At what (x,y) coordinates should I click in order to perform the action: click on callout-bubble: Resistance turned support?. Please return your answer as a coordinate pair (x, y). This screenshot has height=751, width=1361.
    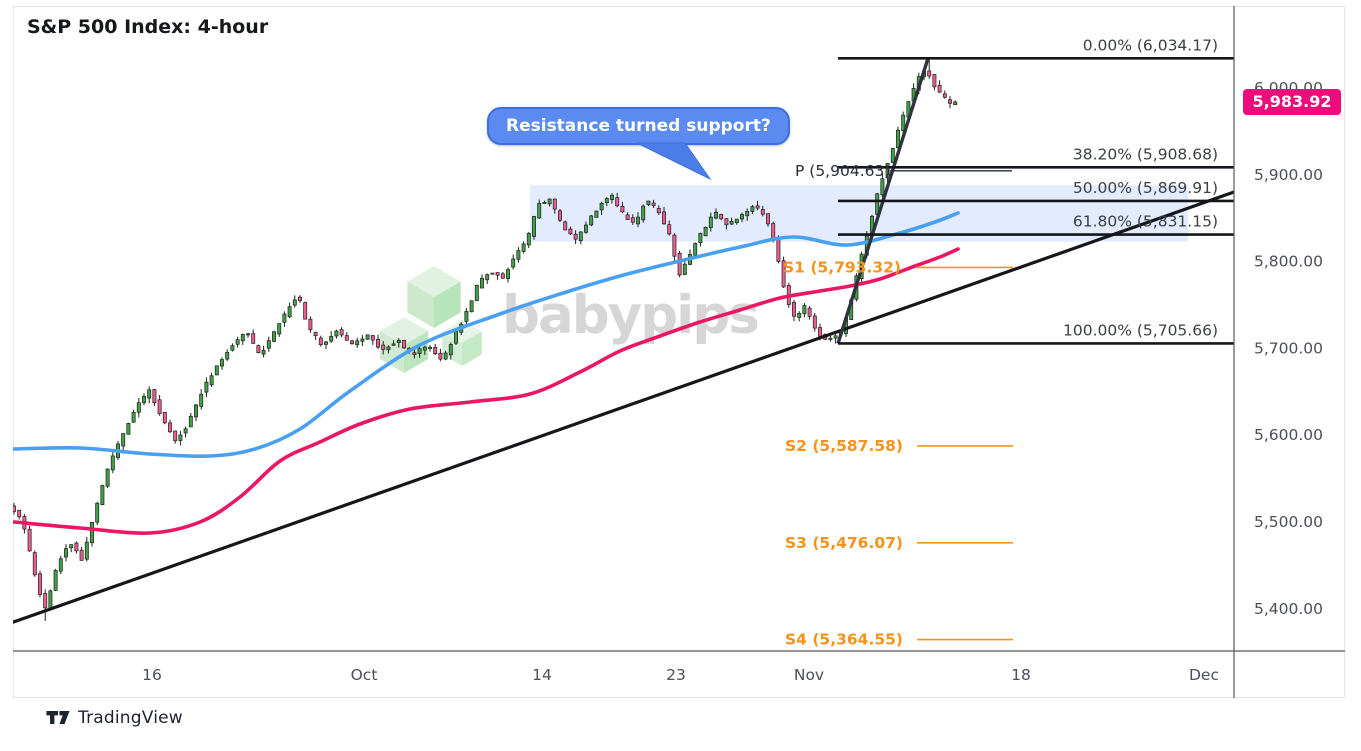
    Looking at the image, I should click on (638, 126).